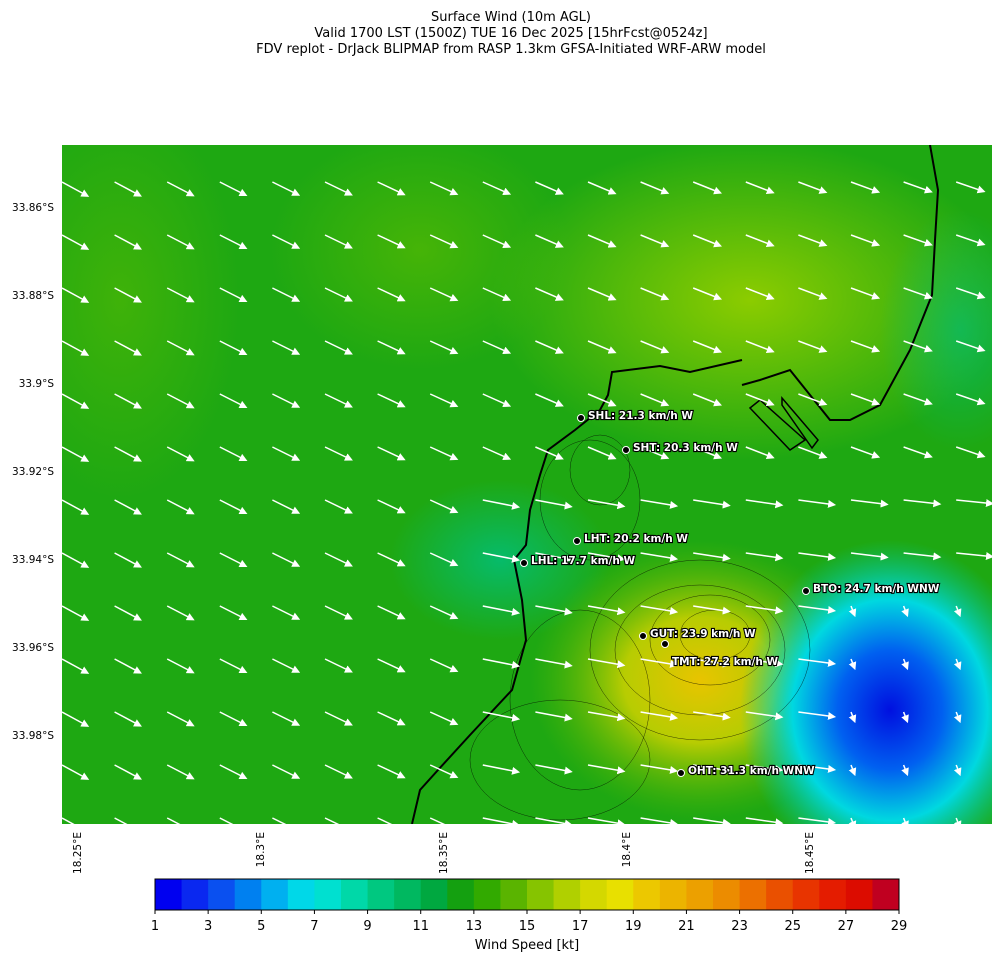  Describe the element at coordinates (583, 561) in the screenshot. I see `station-label: LHL: 17.7 km/h W` at that location.